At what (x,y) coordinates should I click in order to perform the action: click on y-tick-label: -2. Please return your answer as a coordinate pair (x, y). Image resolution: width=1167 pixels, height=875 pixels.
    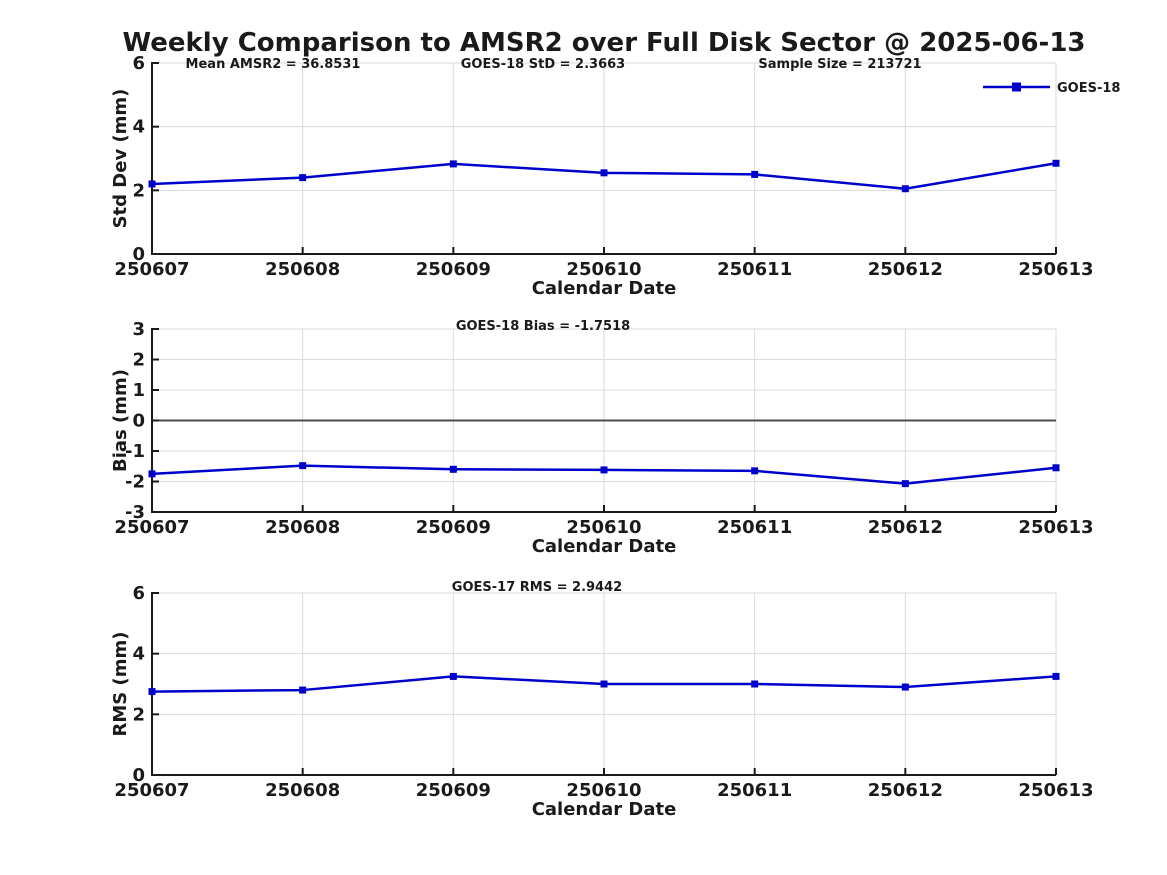
    Looking at the image, I should click on (135, 482).